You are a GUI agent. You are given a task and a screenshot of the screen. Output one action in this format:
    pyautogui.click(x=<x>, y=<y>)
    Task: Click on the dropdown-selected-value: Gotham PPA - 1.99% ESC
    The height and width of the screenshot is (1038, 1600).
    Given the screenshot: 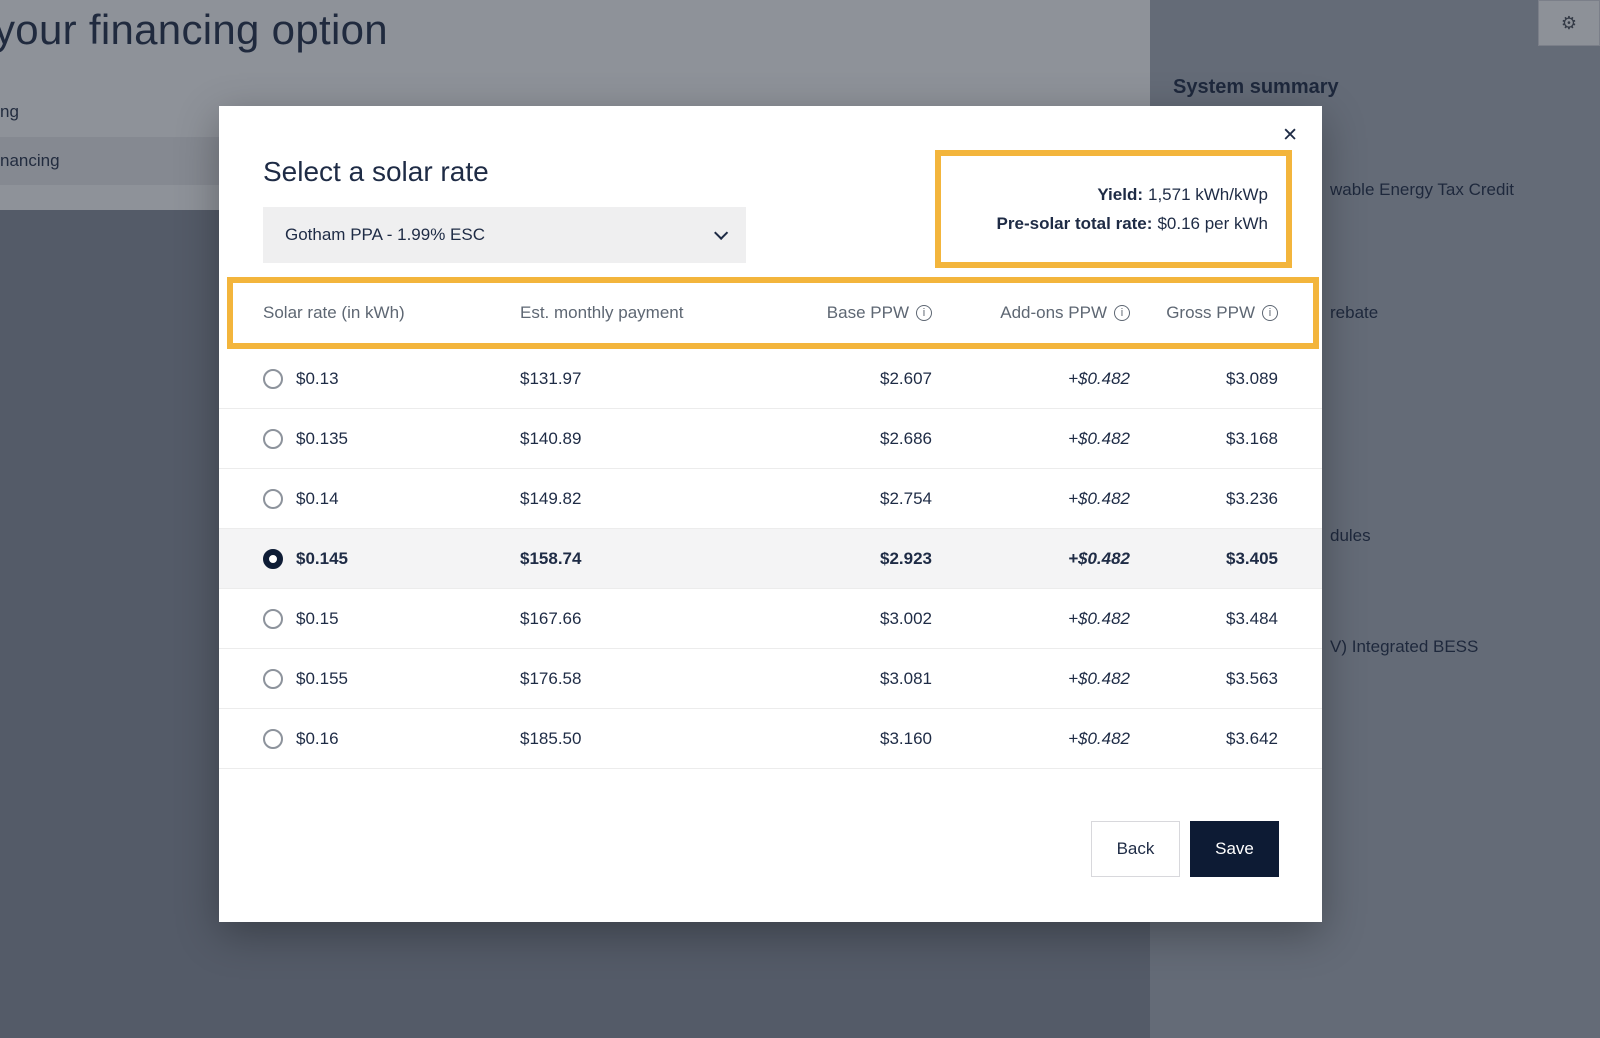 What is the action you would take?
    pyautogui.click(x=385, y=234)
    